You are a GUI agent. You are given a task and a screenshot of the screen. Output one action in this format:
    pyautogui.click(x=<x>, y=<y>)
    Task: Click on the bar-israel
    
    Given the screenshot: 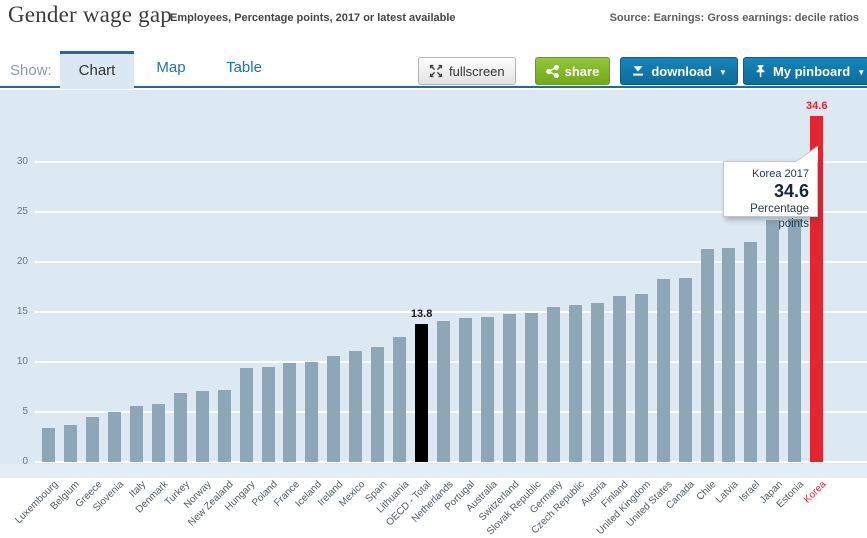 What is the action you would take?
    pyautogui.click(x=751, y=352)
    